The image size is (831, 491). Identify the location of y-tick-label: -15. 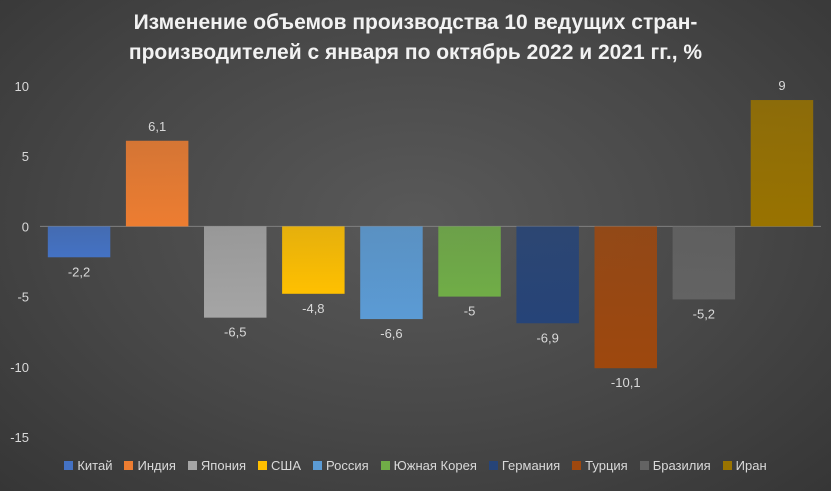
(19, 437).